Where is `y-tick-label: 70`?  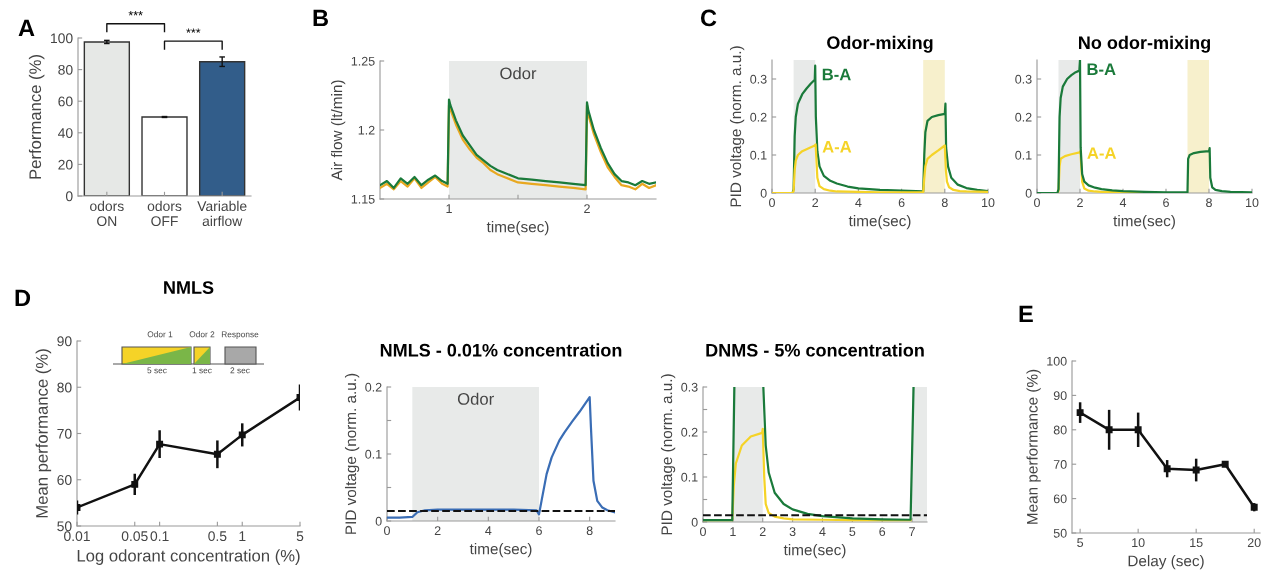 y-tick-label: 70 is located at coordinates (64, 433).